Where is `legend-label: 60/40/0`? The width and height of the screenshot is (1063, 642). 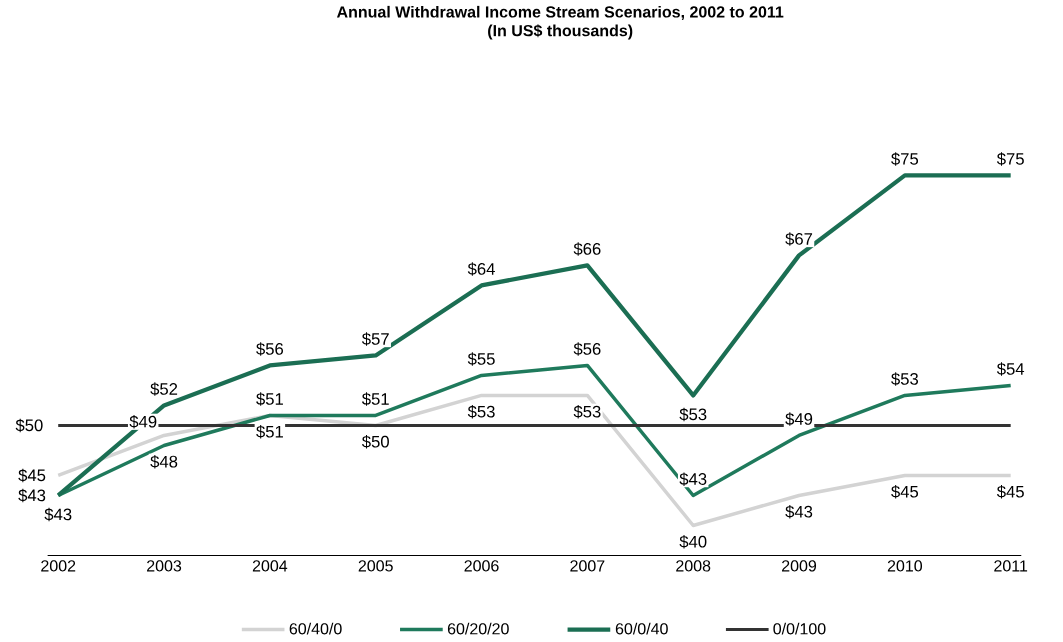
legend-label: 60/40/0 is located at coordinates (315, 628).